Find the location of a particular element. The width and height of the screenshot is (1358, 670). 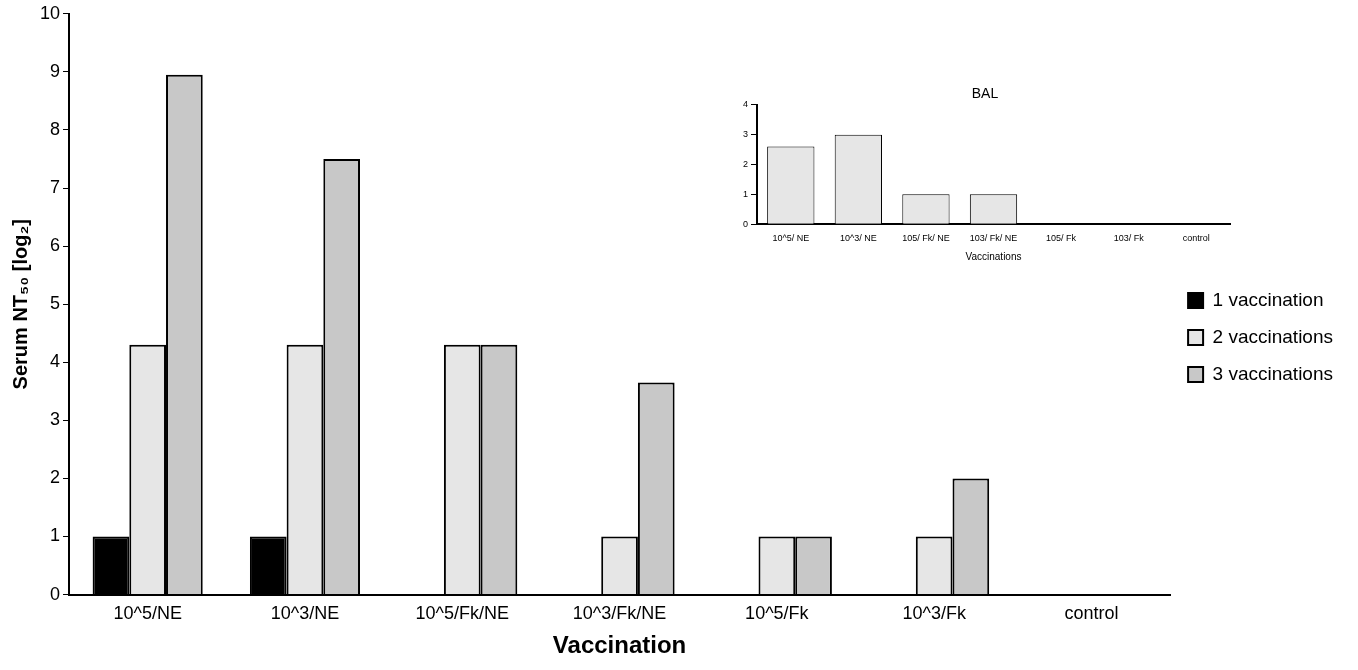

x-tick-label: 105/ Fk/ NE is located at coordinates (926, 238).